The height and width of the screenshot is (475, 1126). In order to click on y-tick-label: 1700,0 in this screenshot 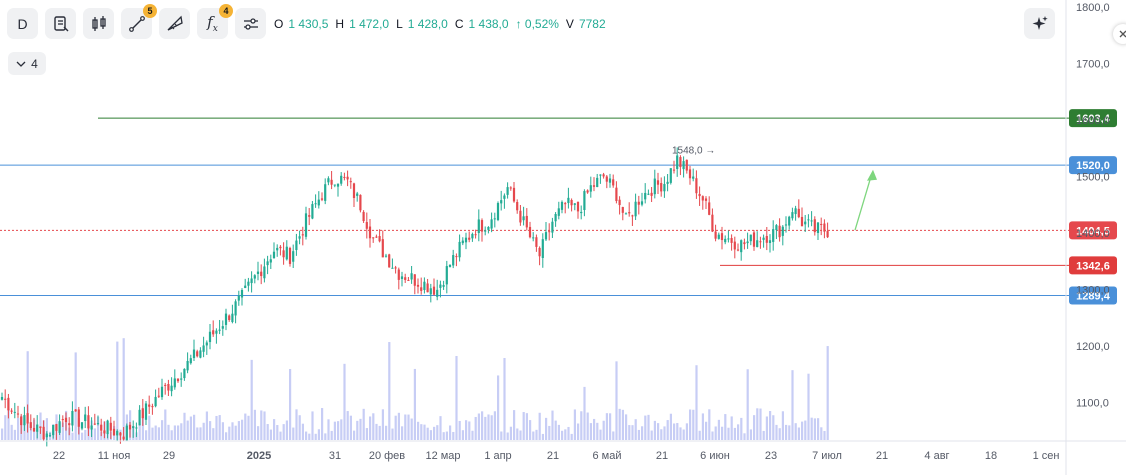, I will do `click(1093, 64)`.